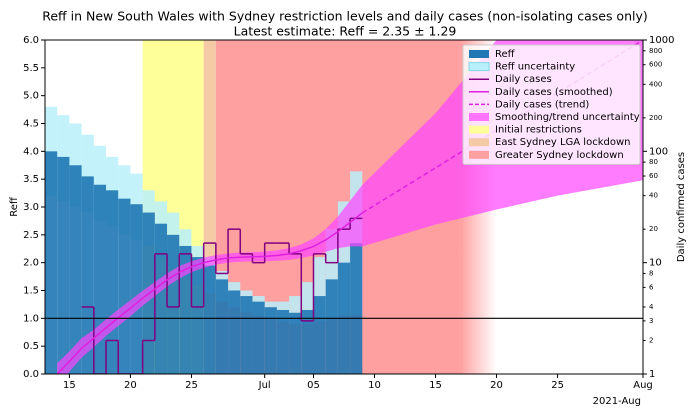 The height and width of the screenshot is (414, 690). I want to click on x-tick-label: 05, so click(313, 385).